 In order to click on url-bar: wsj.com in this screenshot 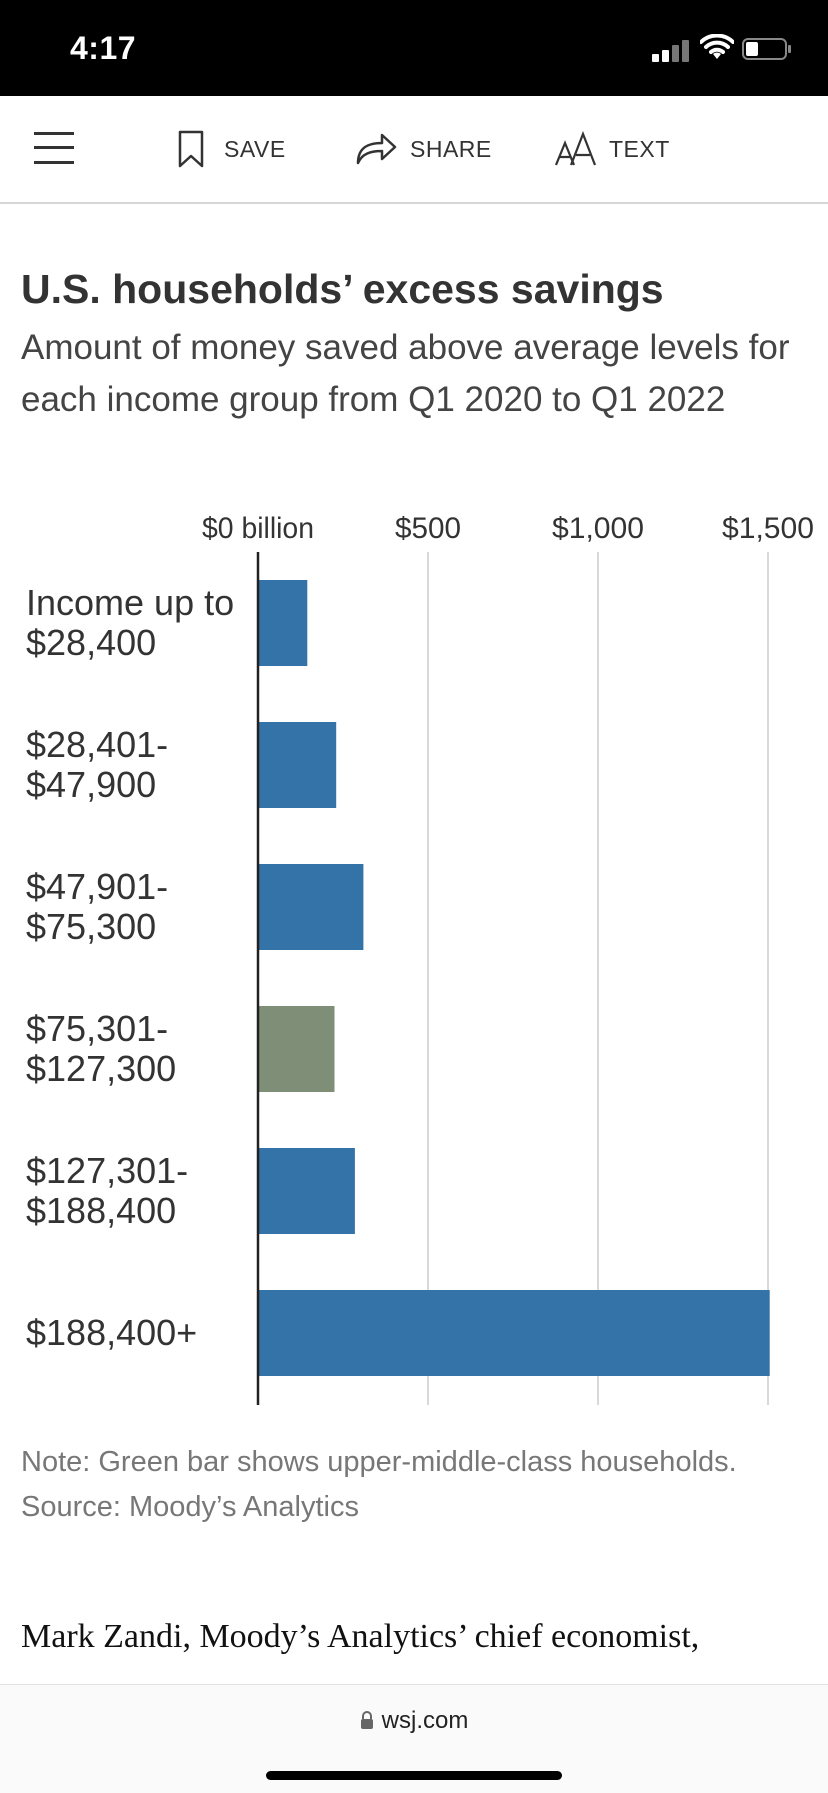, I will do `click(414, 1721)`.